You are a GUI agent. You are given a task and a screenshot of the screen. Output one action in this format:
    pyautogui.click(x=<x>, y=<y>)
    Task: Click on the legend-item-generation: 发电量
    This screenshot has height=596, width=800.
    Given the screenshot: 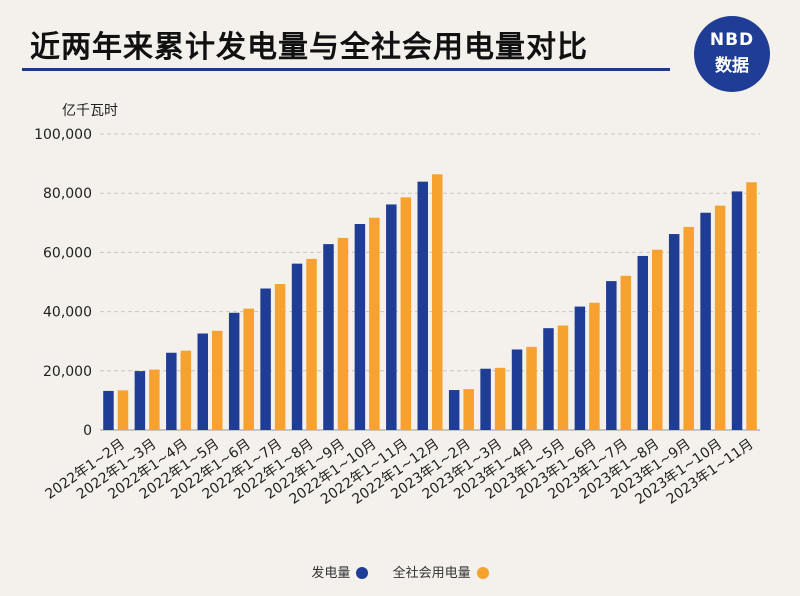 What is the action you would take?
    pyautogui.click(x=340, y=571)
    